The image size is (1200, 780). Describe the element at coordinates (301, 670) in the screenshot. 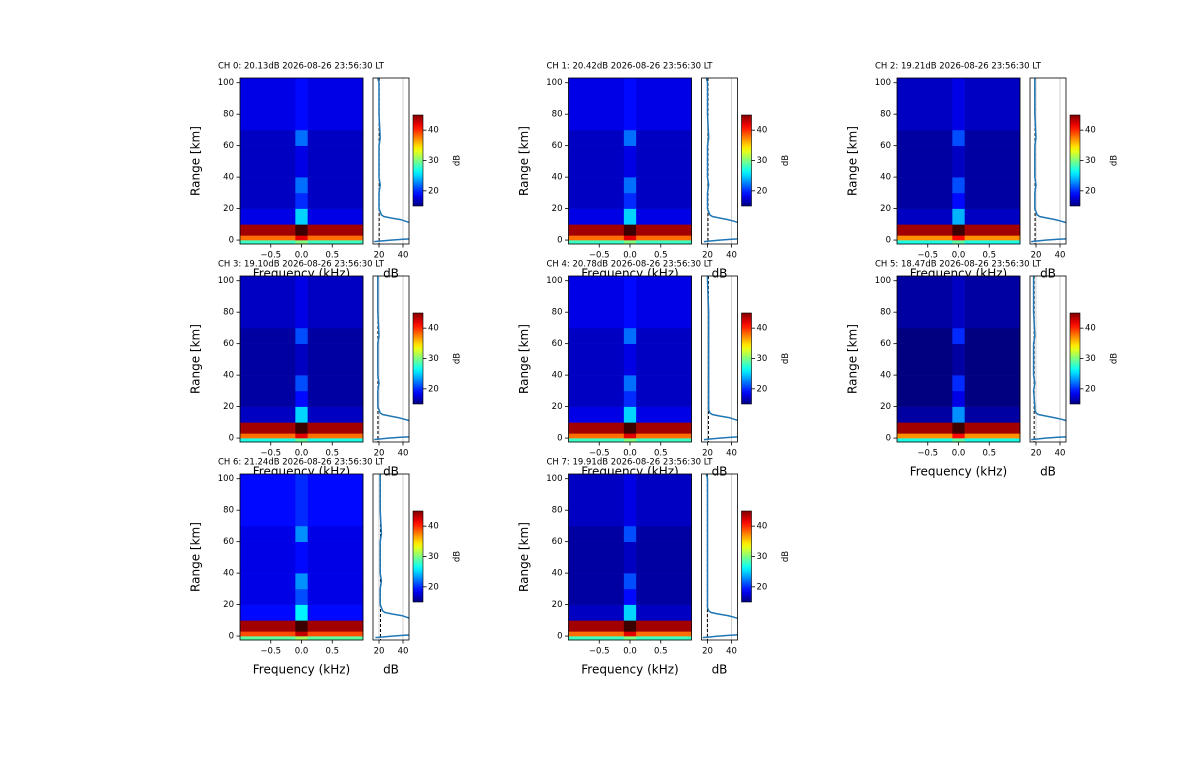

I see `x-axis-label: Frequency (kHz)` at that location.